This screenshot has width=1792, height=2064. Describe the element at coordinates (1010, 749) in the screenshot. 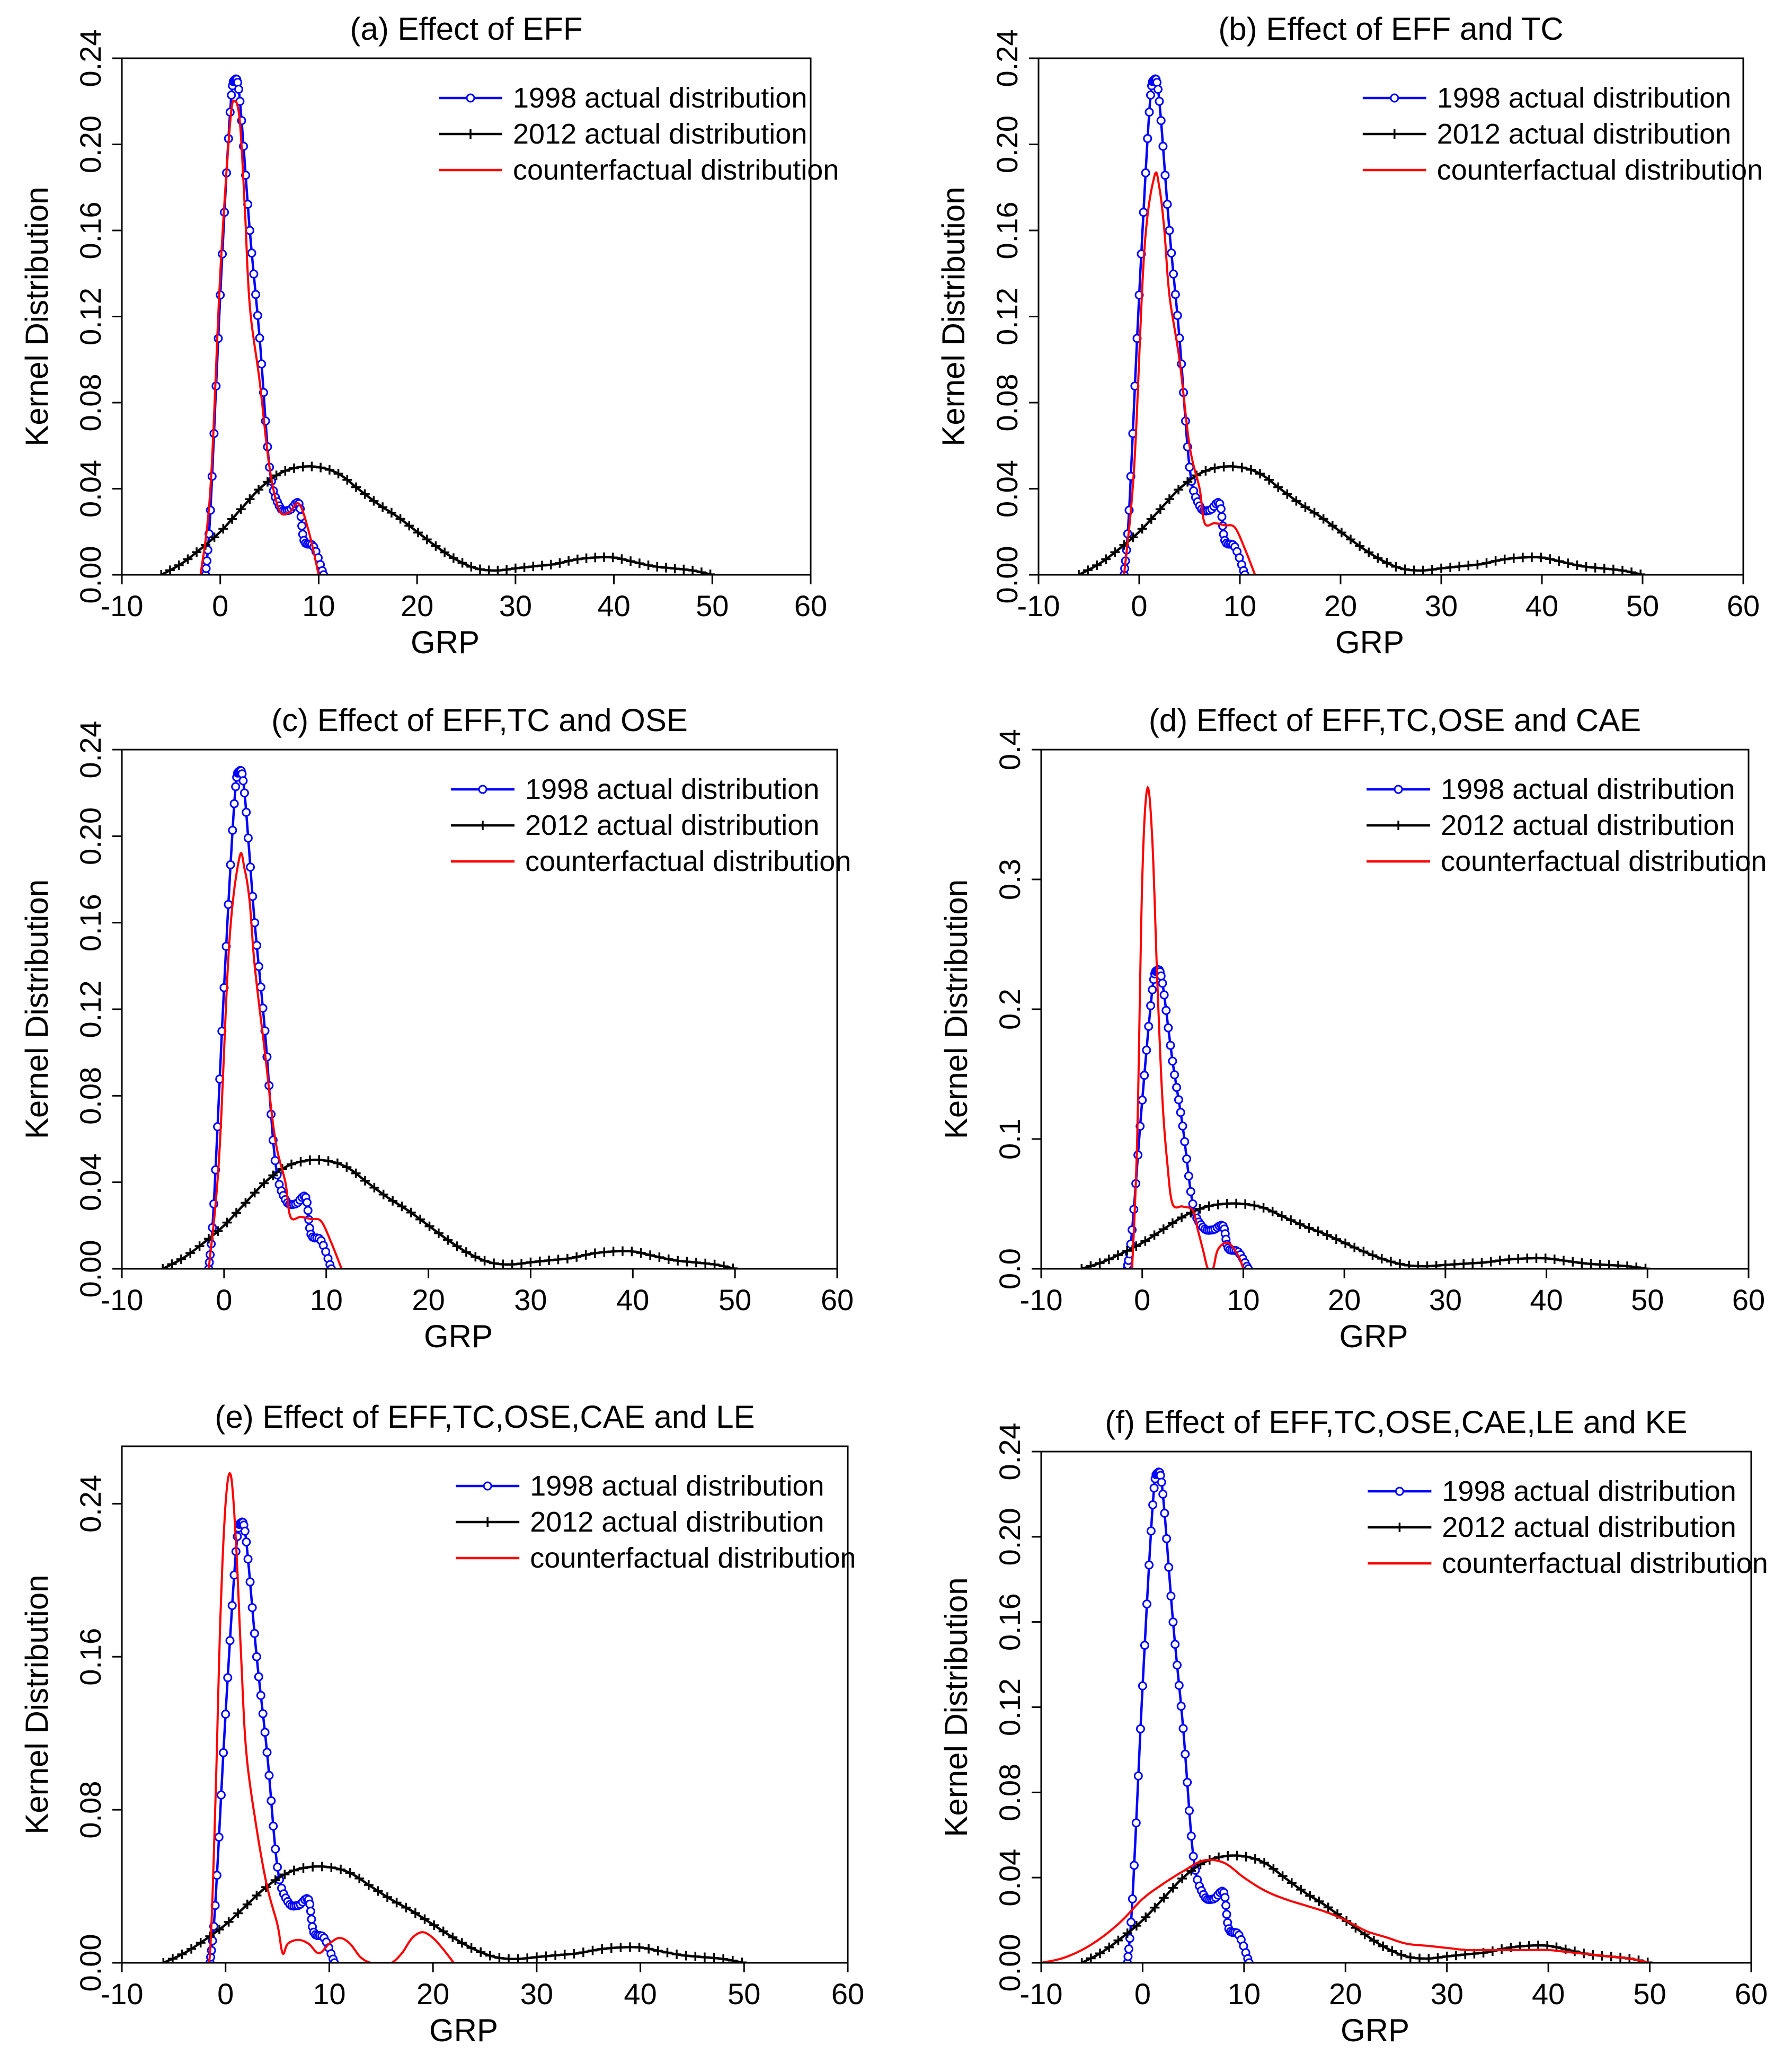

I see `y-tick-label: 0.4` at that location.